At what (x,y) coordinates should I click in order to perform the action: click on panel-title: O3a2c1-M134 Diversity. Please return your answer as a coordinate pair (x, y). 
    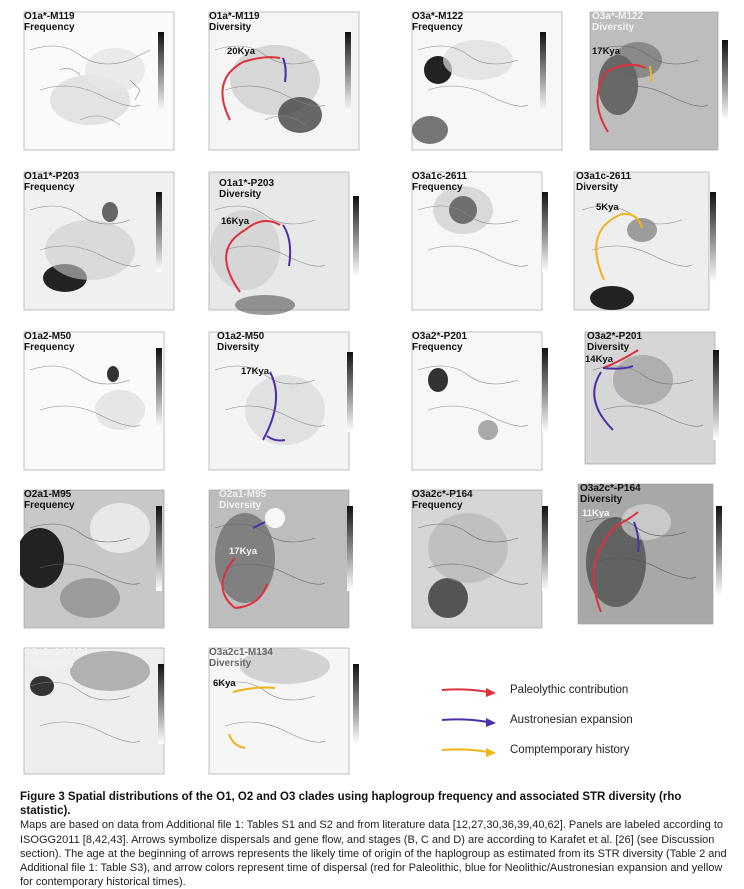
    Looking at the image, I should click on (241, 658).